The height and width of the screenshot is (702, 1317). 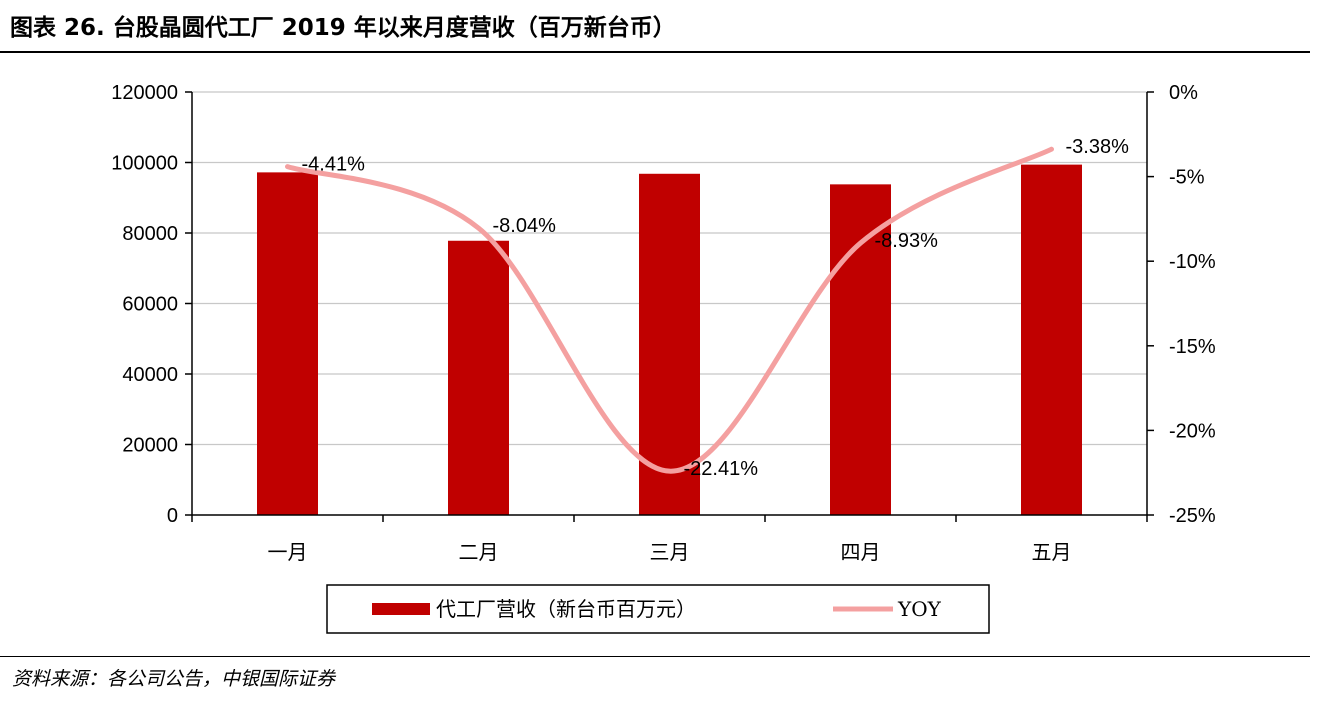 What do you see at coordinates (1187, 178) in the screenshot?
I see `y-right-tick-label: -5%` at bounding box center [1187, 178].